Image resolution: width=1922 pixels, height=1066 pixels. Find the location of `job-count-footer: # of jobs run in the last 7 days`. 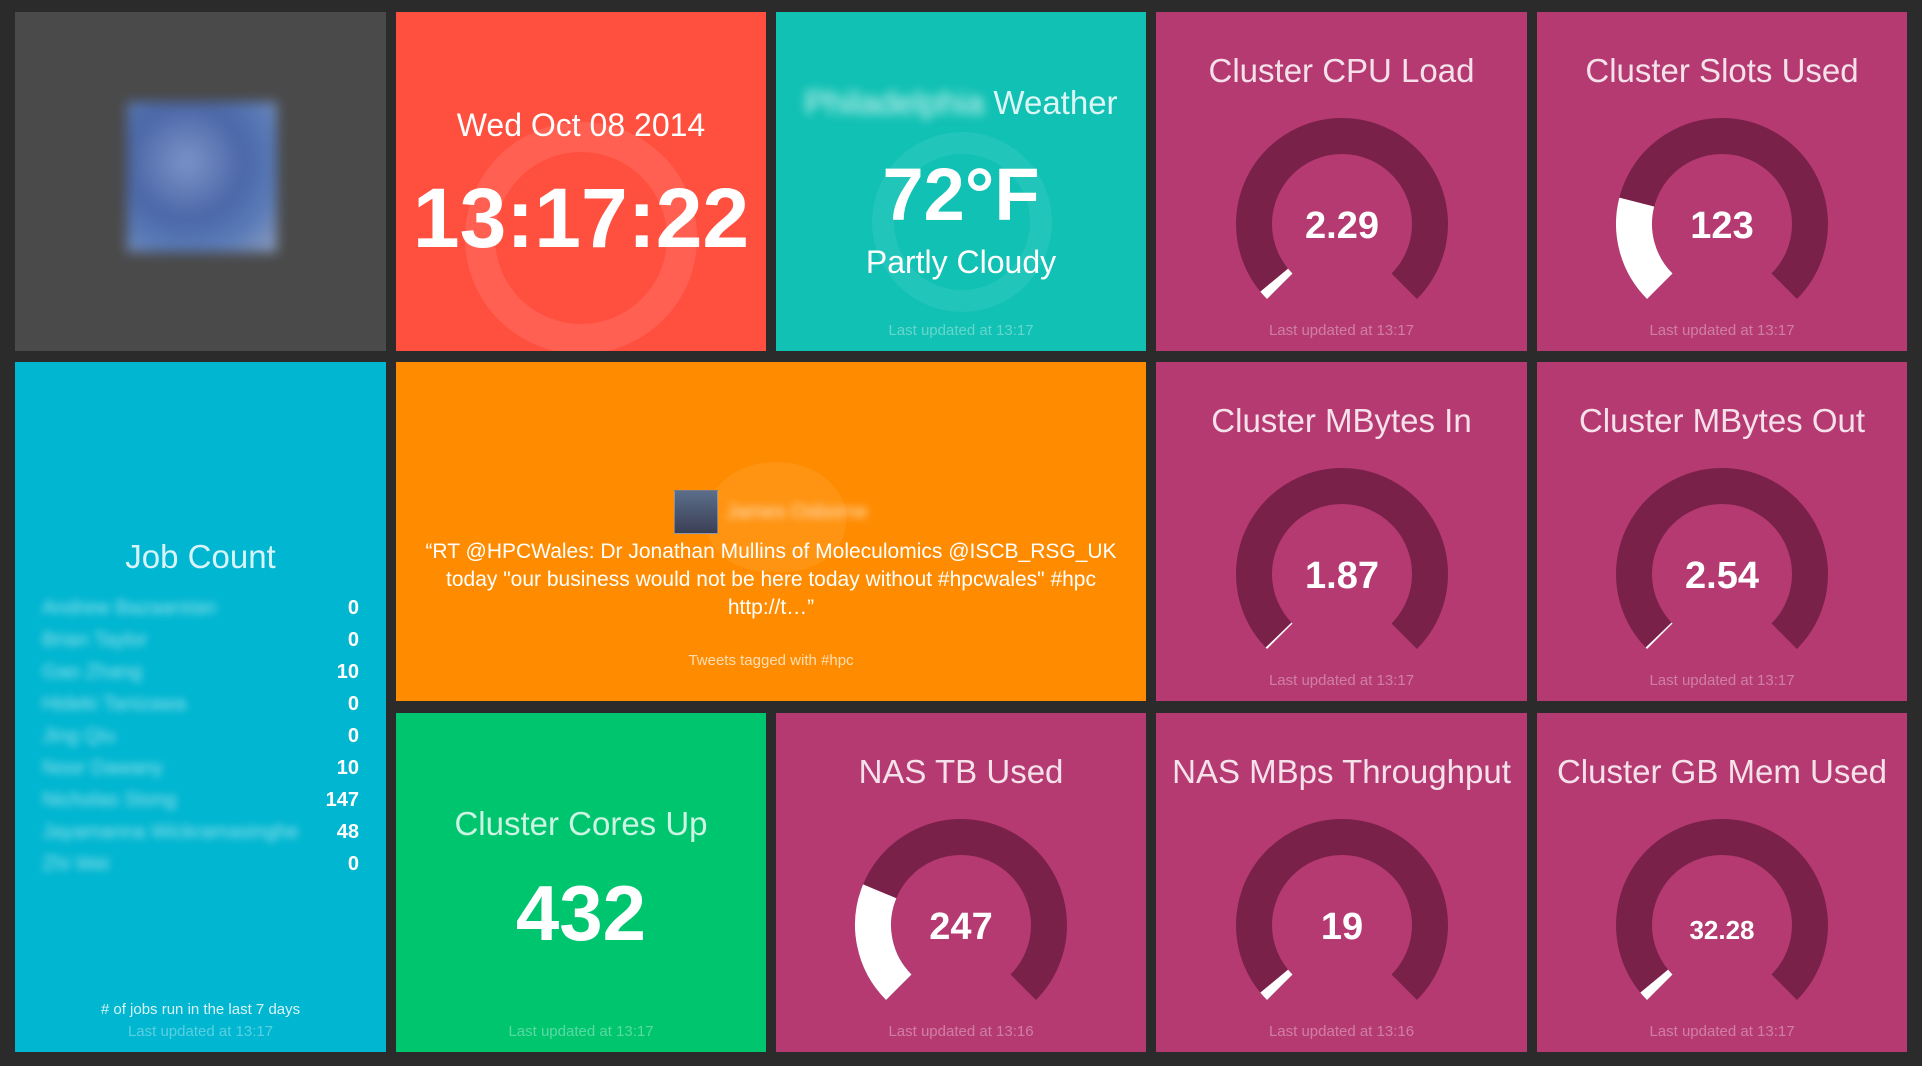

job-count-footer: # of jobs run in the last 7 days is located at coordinates (200, 1009).